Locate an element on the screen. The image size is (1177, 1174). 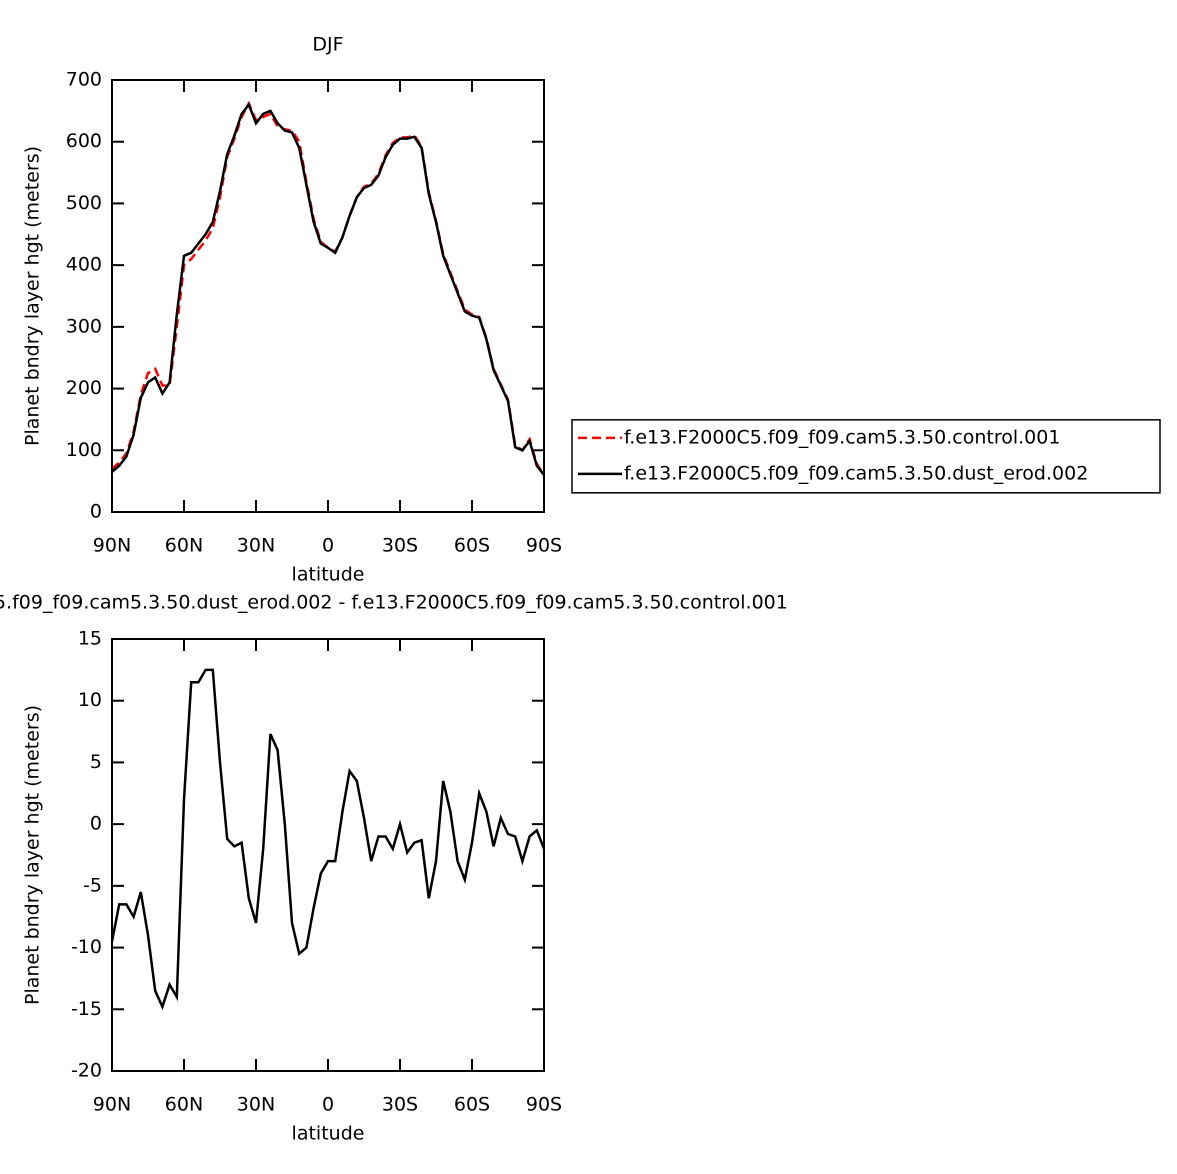
y-tick-label: -10 is located at coordinates (86, 947).